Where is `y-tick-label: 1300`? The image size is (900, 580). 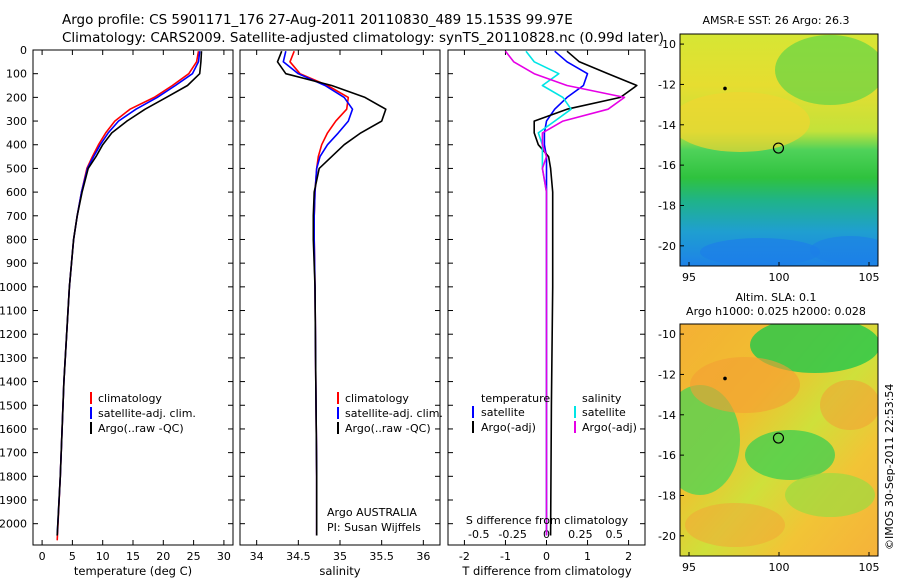
y-tick-label: 1300 is located at coordinates (13, 358).